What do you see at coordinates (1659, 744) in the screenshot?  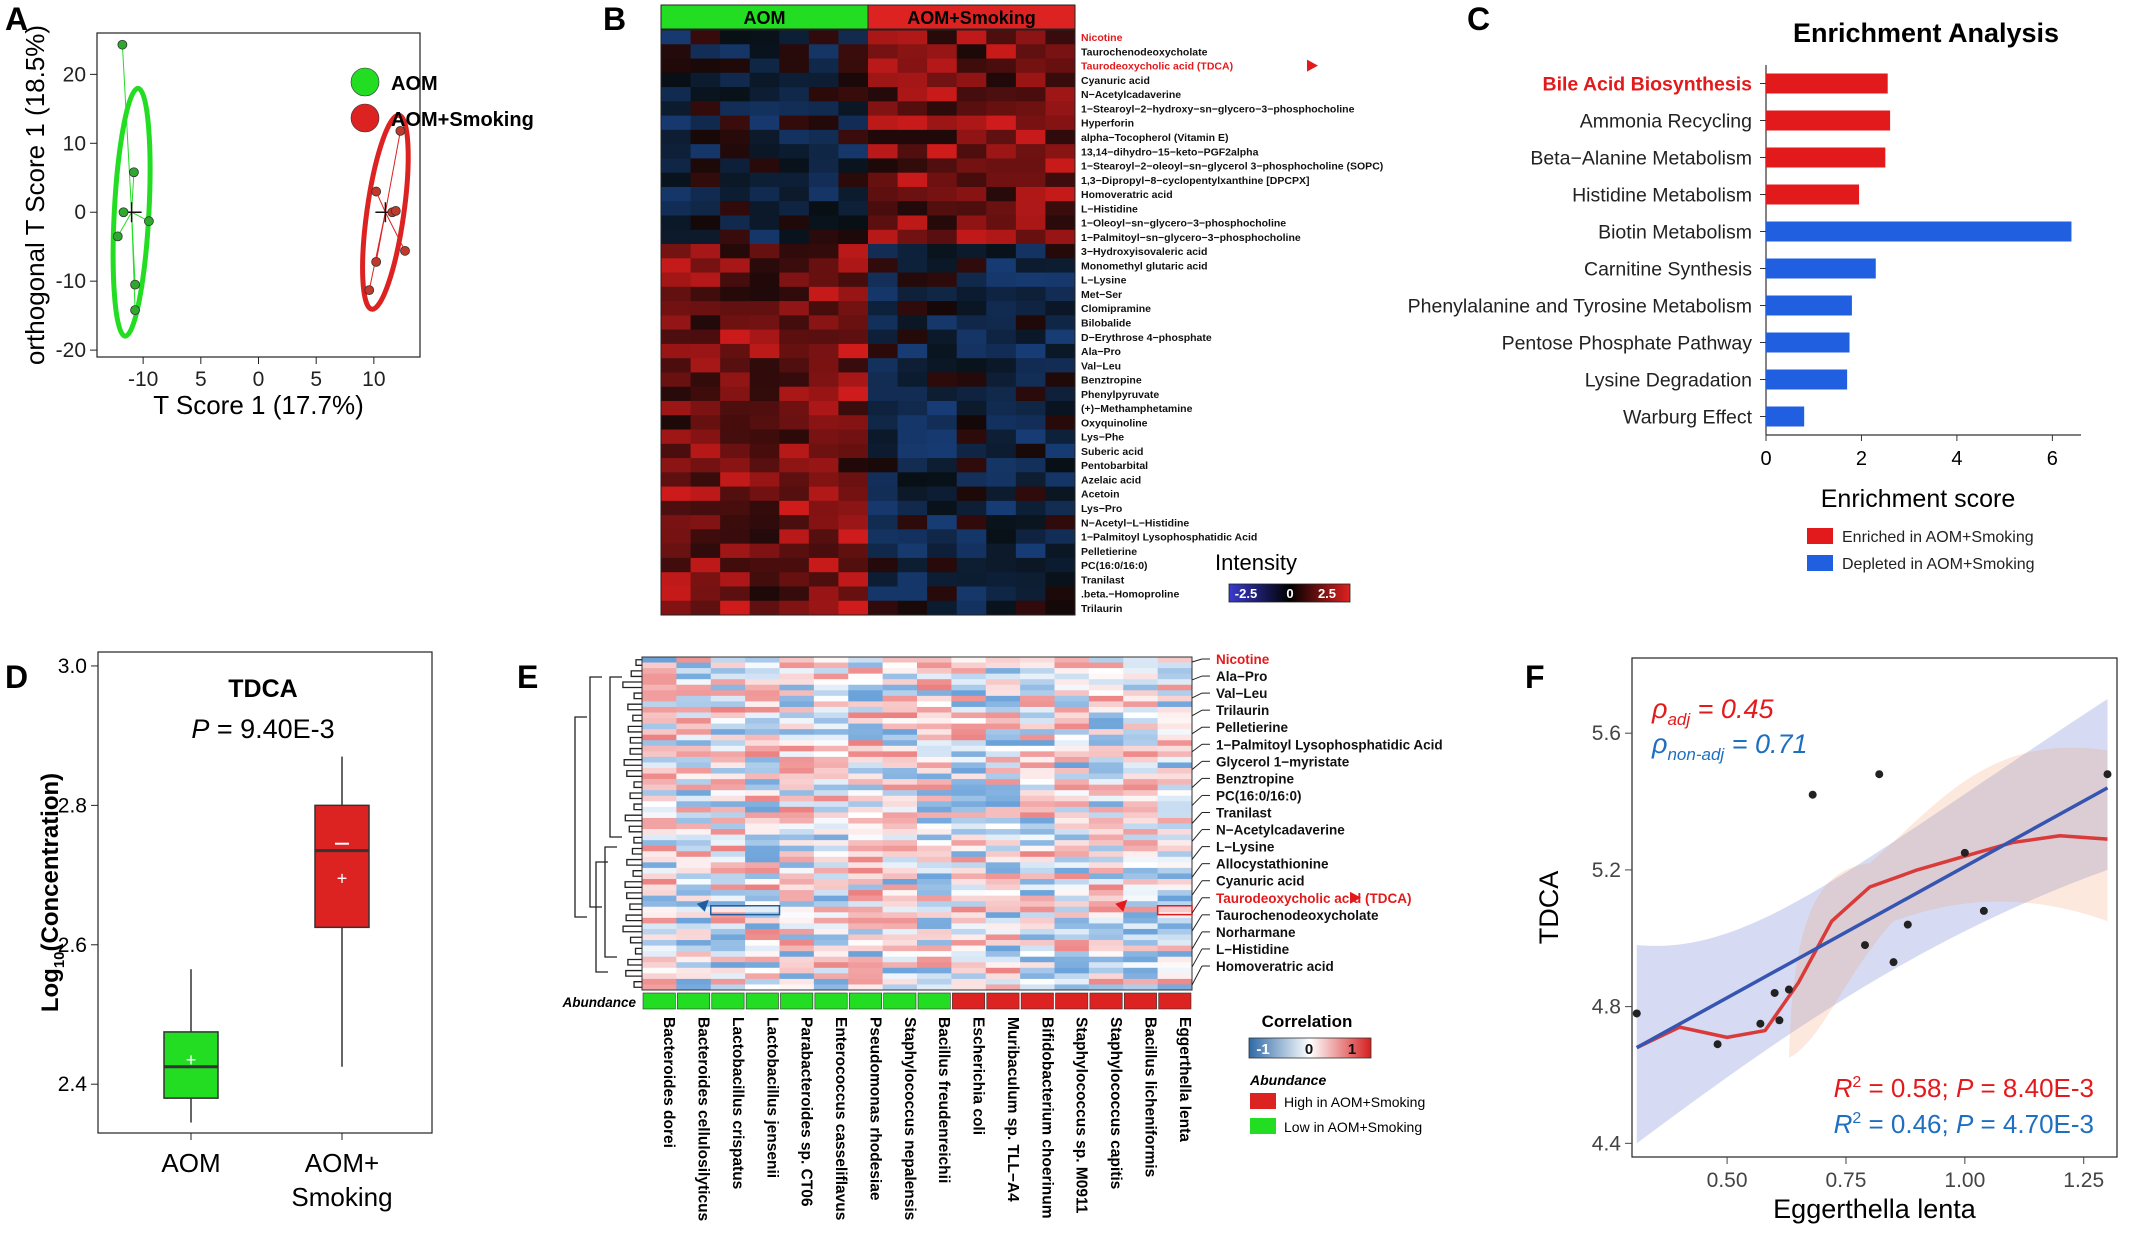 I see `rho-symbol: ρ` at bounding box center [1659, 744].